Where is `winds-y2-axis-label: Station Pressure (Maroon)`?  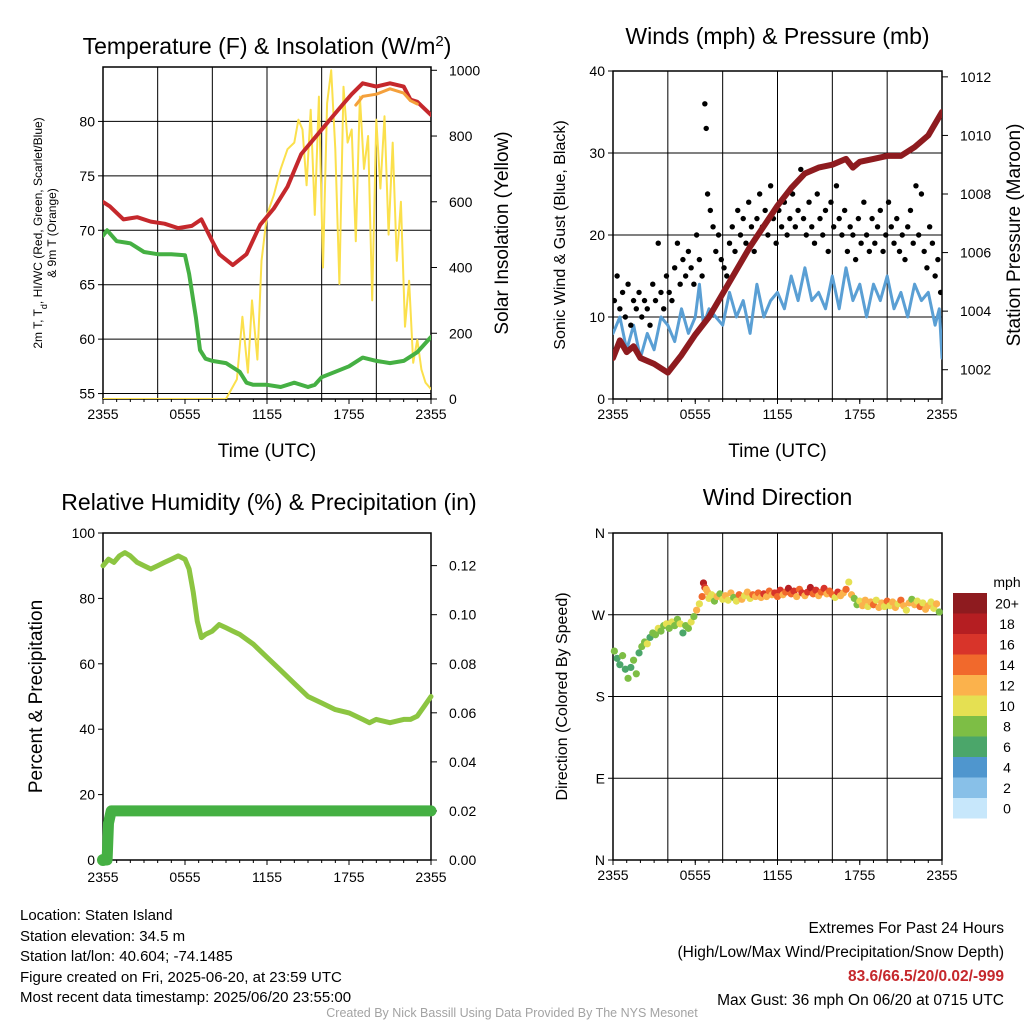 winds-y2-axis-label: Station Pressure (Maroon) is located at coordinates (1014, 235).